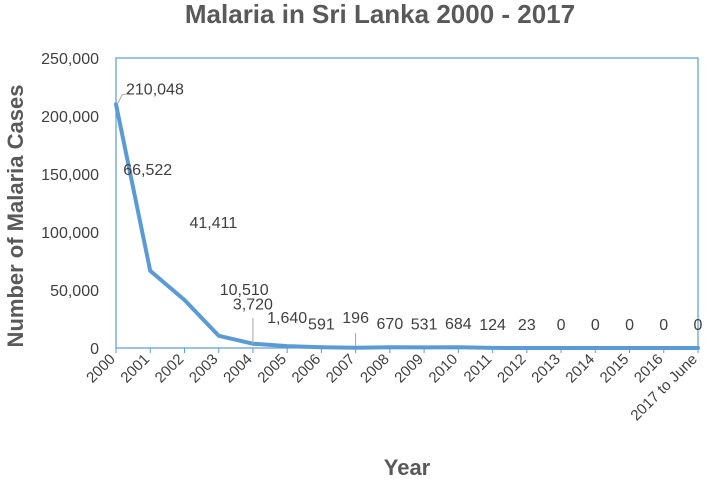  What do you see at coordinates (458, 324) in the screenshot?
I see `data-label: 684` at bounding box center [458, 324].